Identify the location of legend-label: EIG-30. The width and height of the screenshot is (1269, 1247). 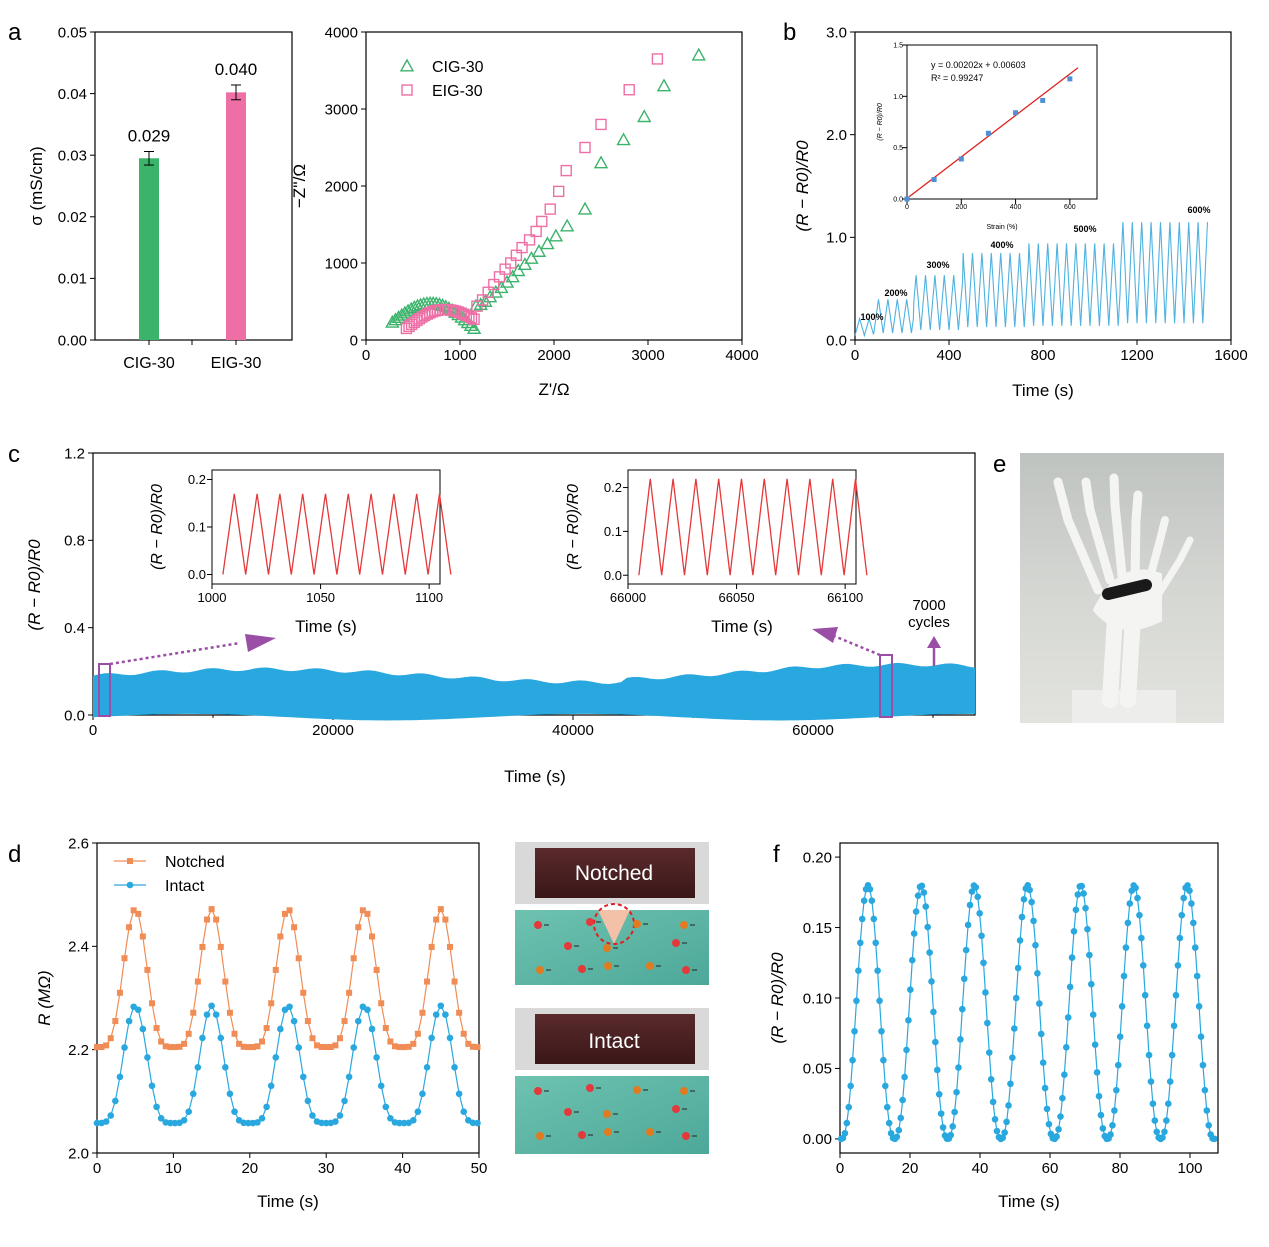
(457, 91).